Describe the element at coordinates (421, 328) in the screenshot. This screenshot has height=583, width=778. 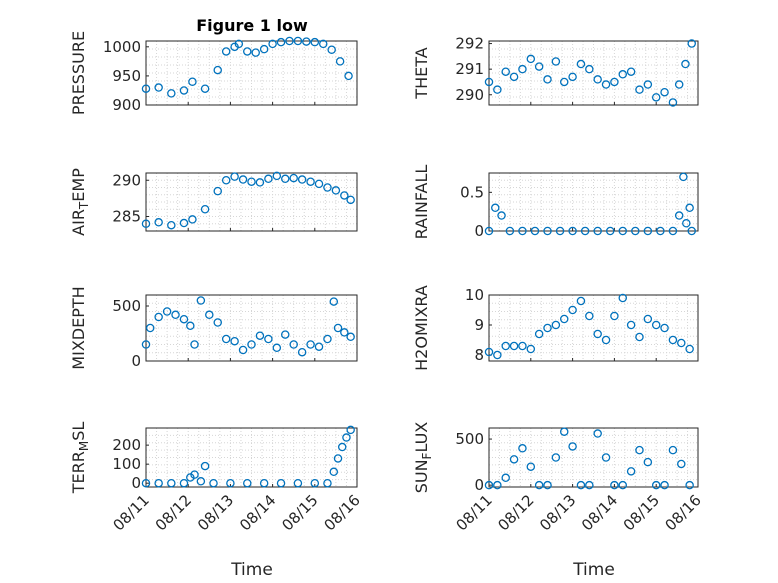
I see `y-axis-label: H2OMIXRA` at that location.